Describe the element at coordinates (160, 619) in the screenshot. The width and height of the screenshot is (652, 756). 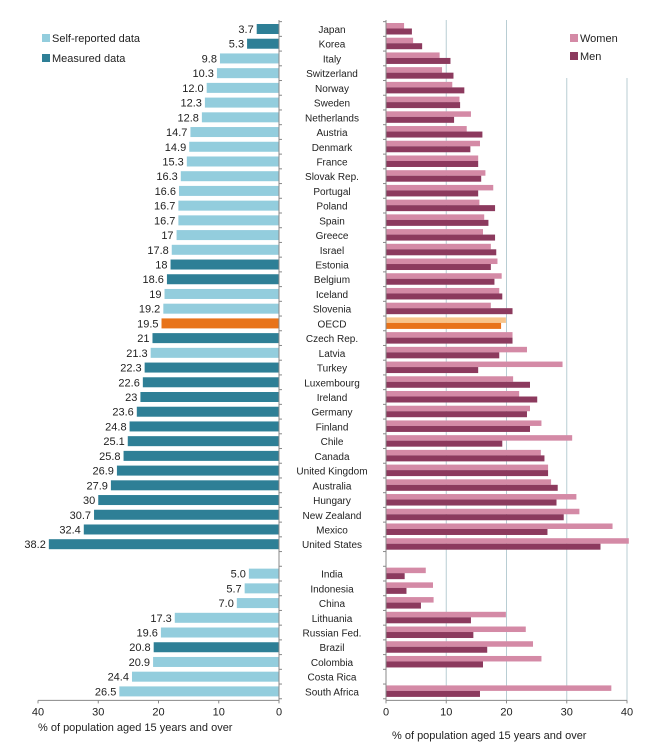
I see `data-label: 17.3` at that location.